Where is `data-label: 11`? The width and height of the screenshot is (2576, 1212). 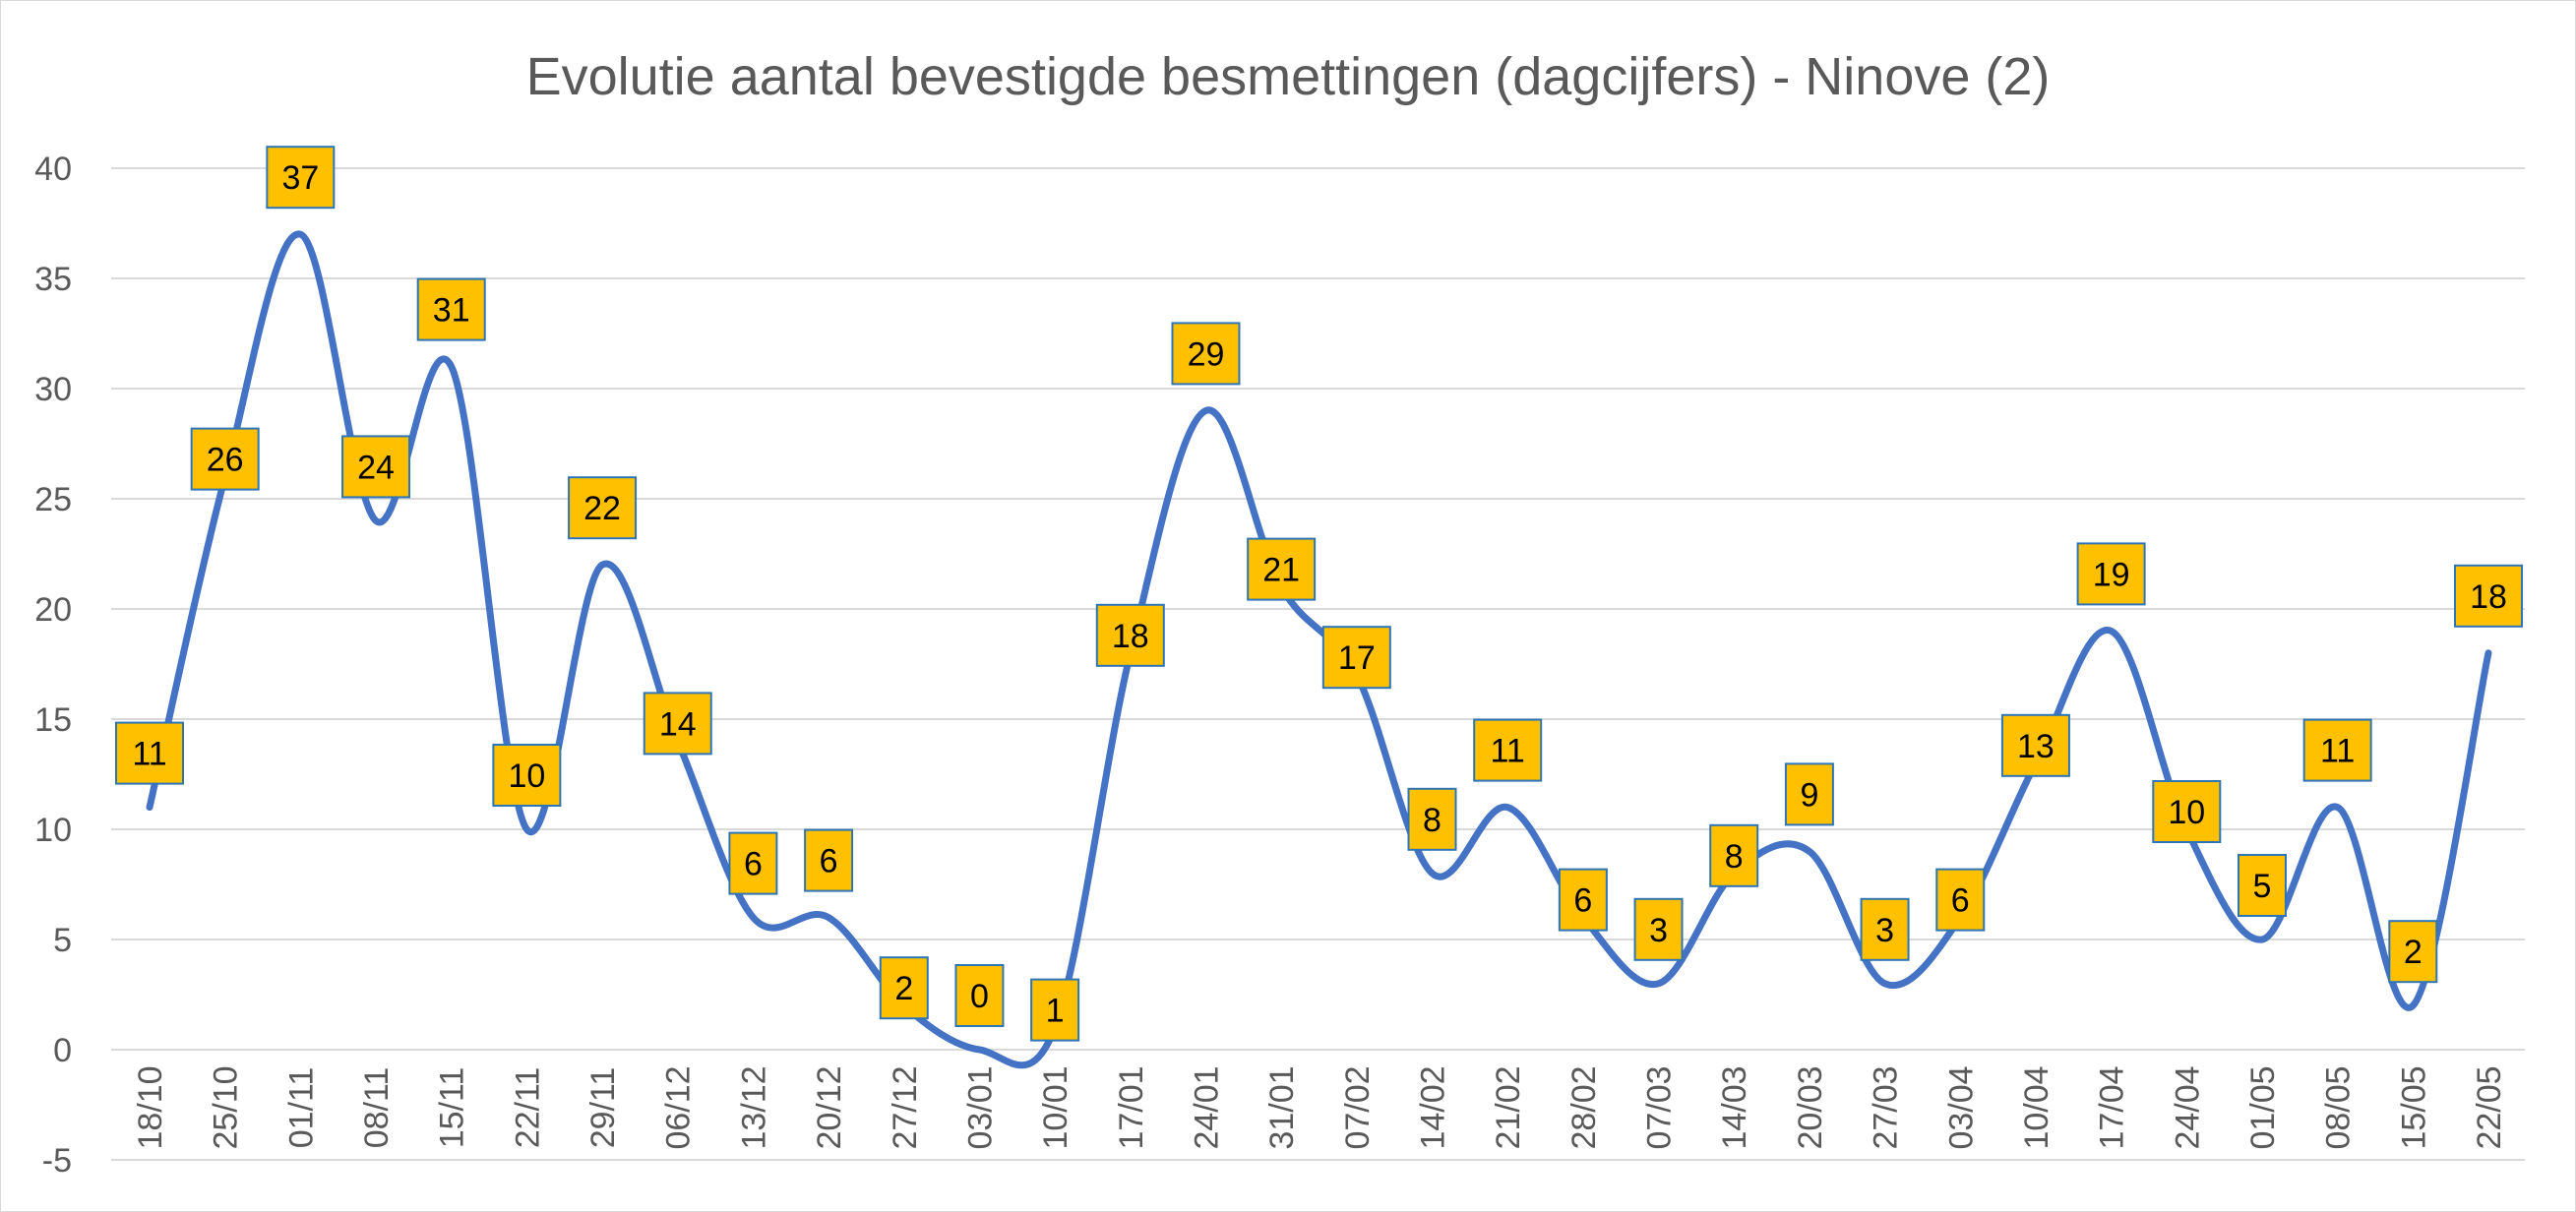 data-label: 11 is located at coordinates (149, 753).